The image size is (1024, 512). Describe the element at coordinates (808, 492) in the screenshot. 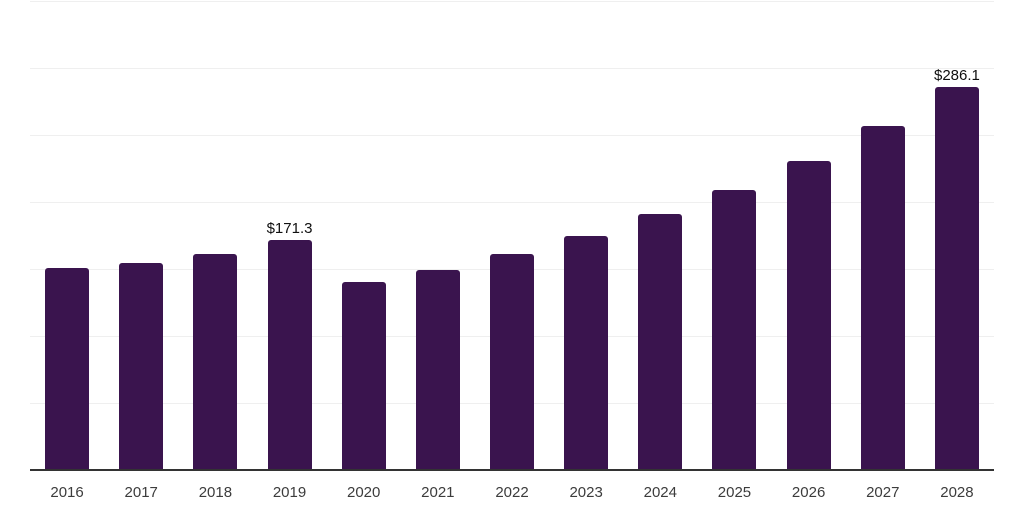

I see `x-tick-label-2026: 2026` at that location.